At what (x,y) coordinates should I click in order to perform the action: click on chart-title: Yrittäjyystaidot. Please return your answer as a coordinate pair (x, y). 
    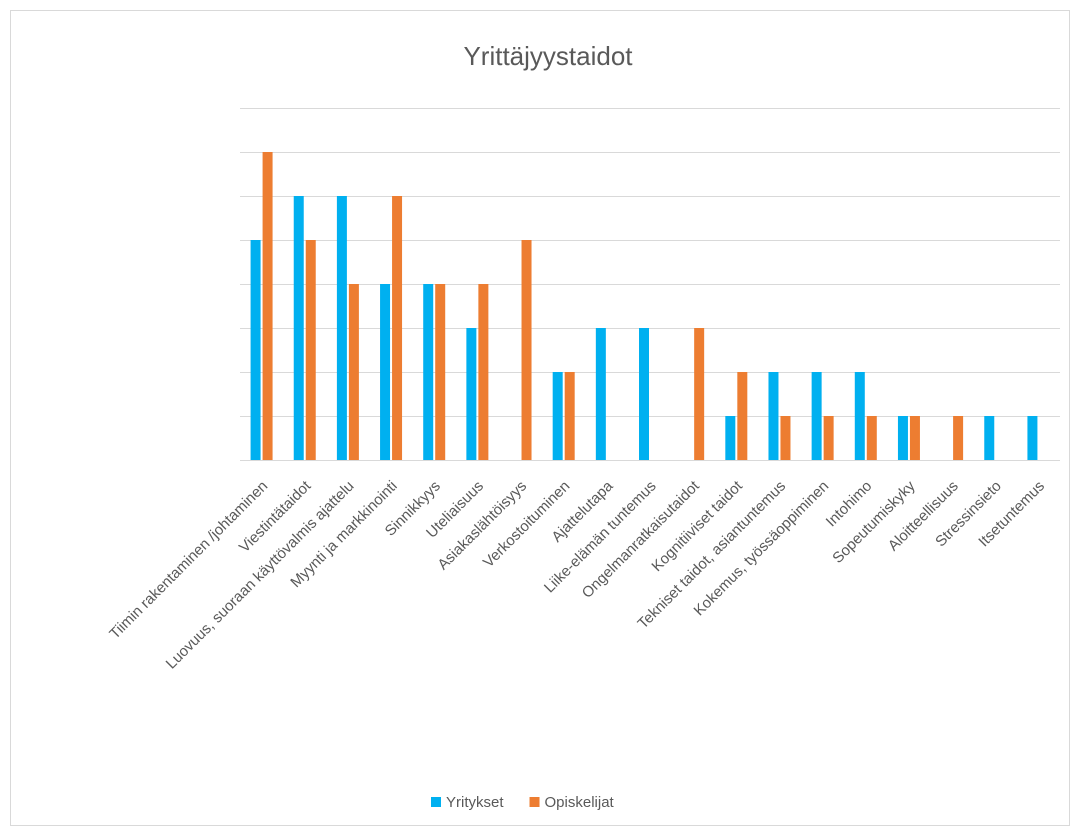
    Looking at the image, I should click on (548, 56).